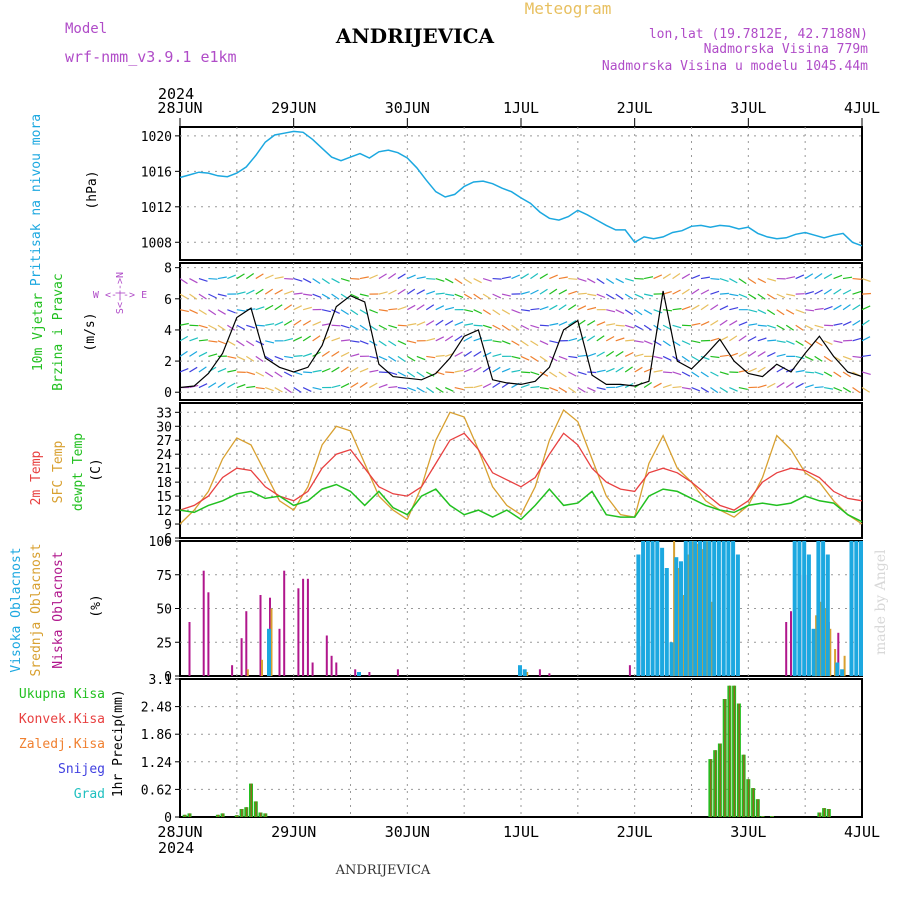 The width and height of the screenshot is (900, 905). What do you see at coordinates (164, 483) in the screenshot?
I see `y-tick-label: 18` at bounding box center [164, 483].